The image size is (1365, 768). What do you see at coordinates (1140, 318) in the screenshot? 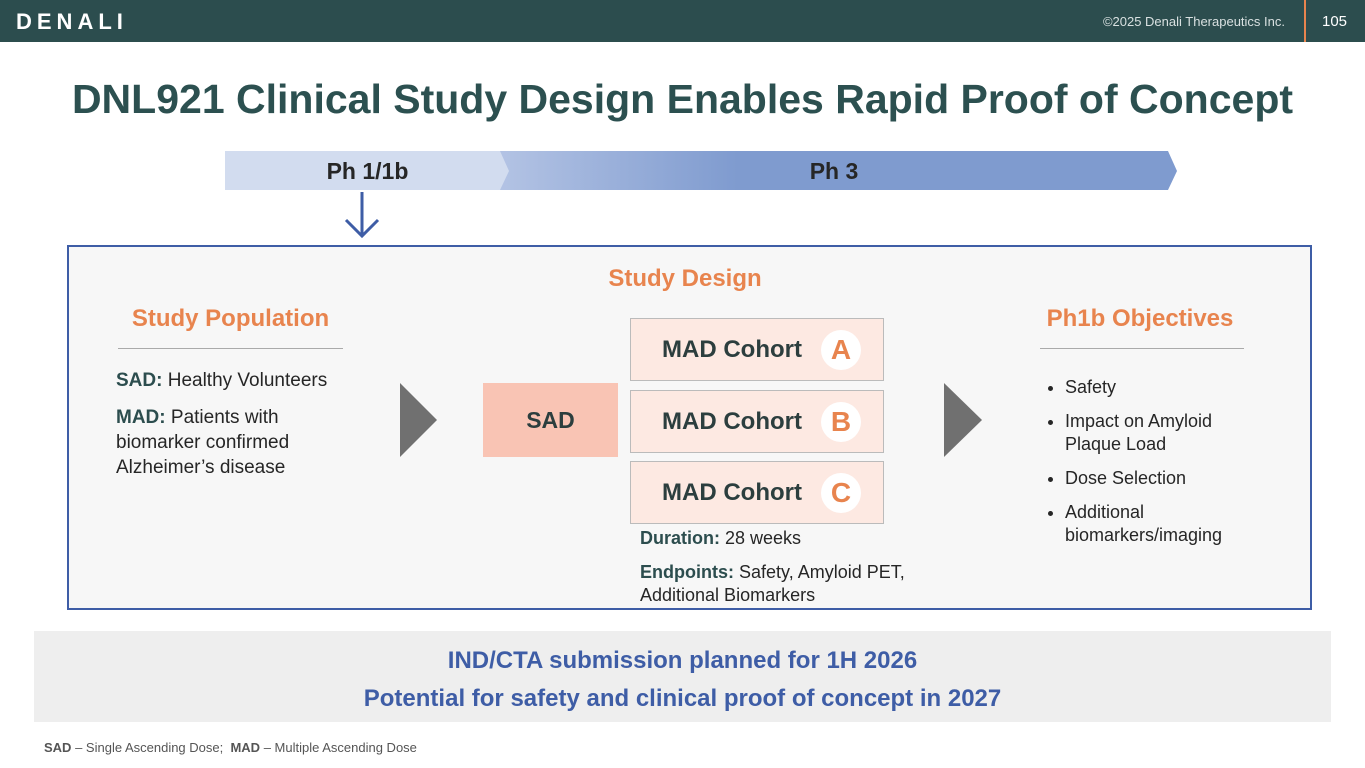
I see `objectives-title: Ph1b Objectives` at bounding box center [1140, 318].